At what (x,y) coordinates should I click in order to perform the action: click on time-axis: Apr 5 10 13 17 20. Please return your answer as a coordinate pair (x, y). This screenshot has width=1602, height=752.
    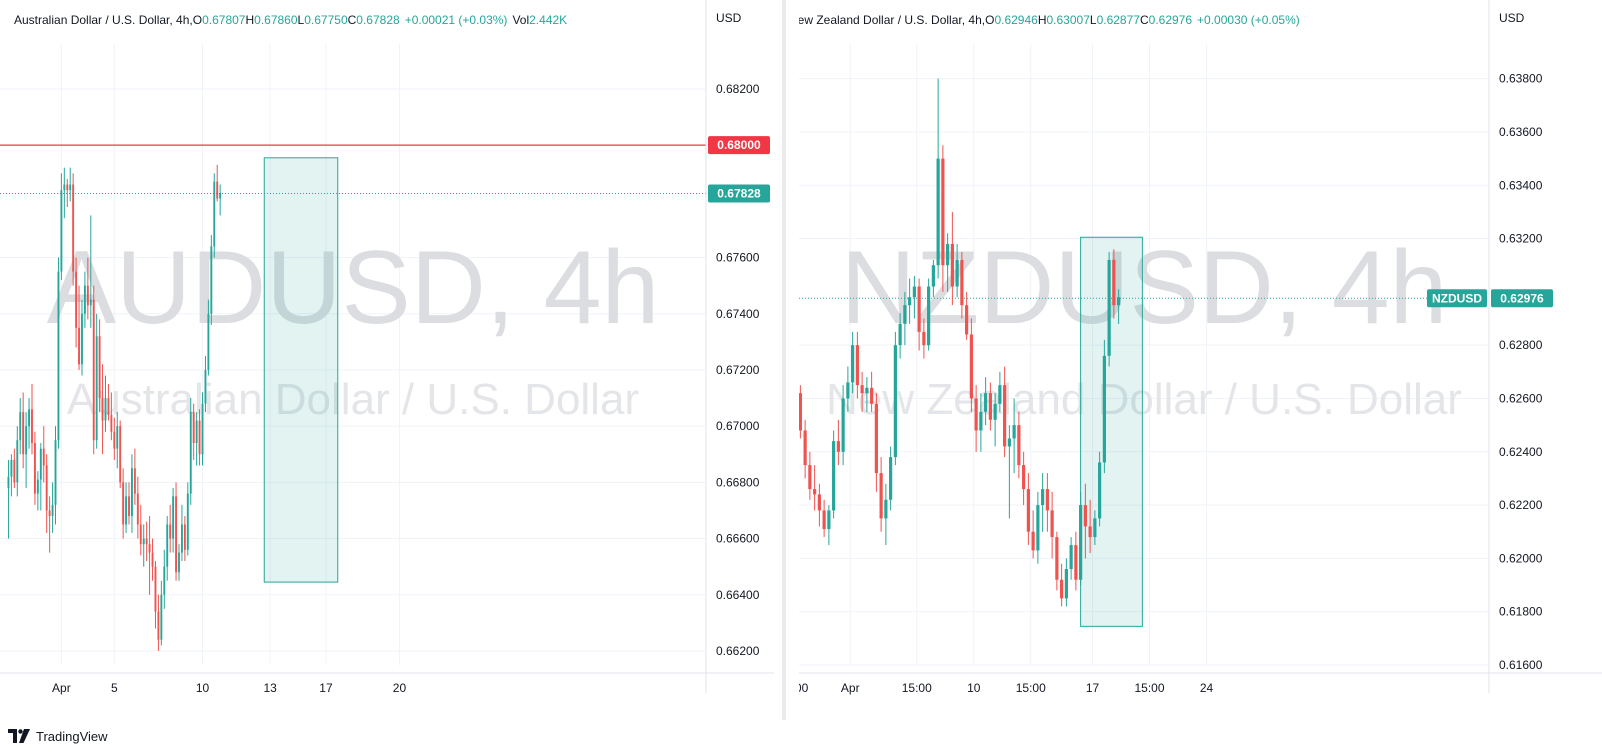
    Looking at the image, I should click on (387, 683).